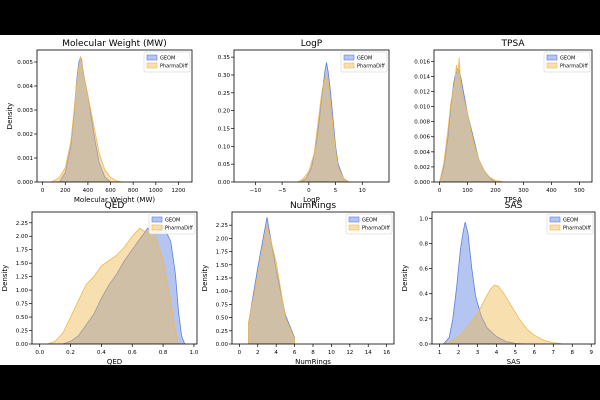 This screenshot has height=400, width=600. I want to click on chart-title: LogP, so click(312, 44).